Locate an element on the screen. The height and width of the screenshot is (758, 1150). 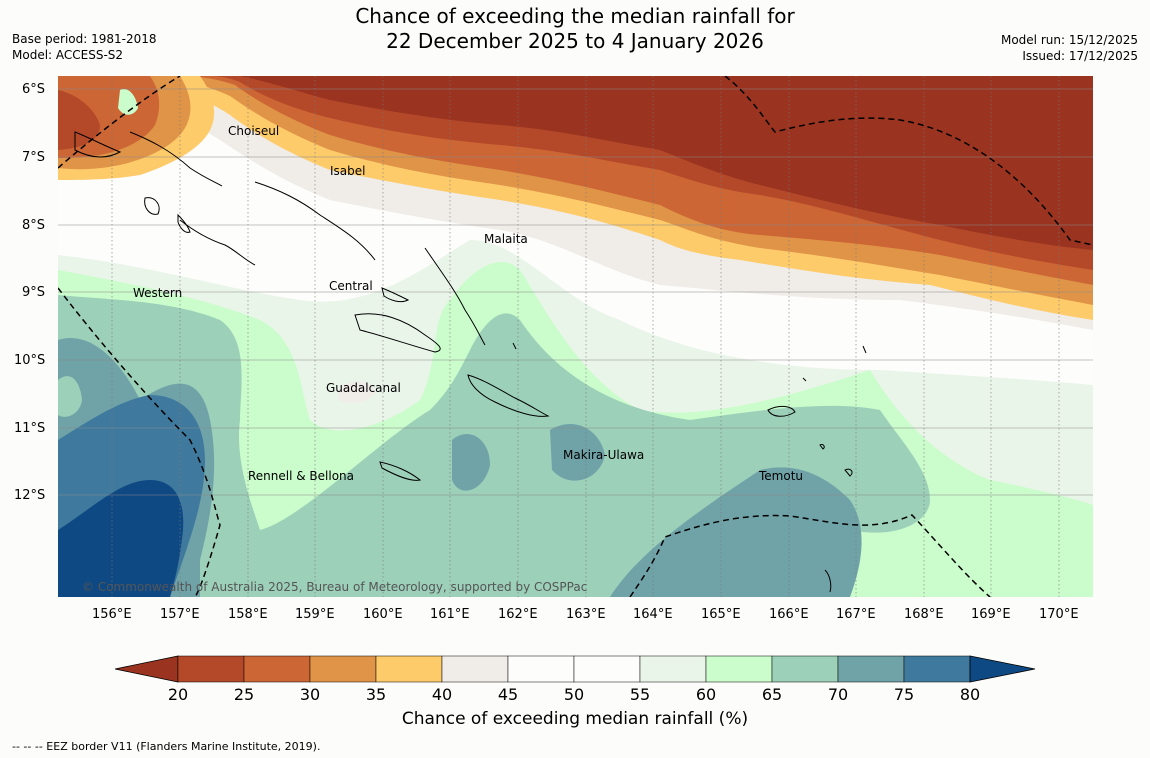
choiseul-island is located at coordinates (176, 159).